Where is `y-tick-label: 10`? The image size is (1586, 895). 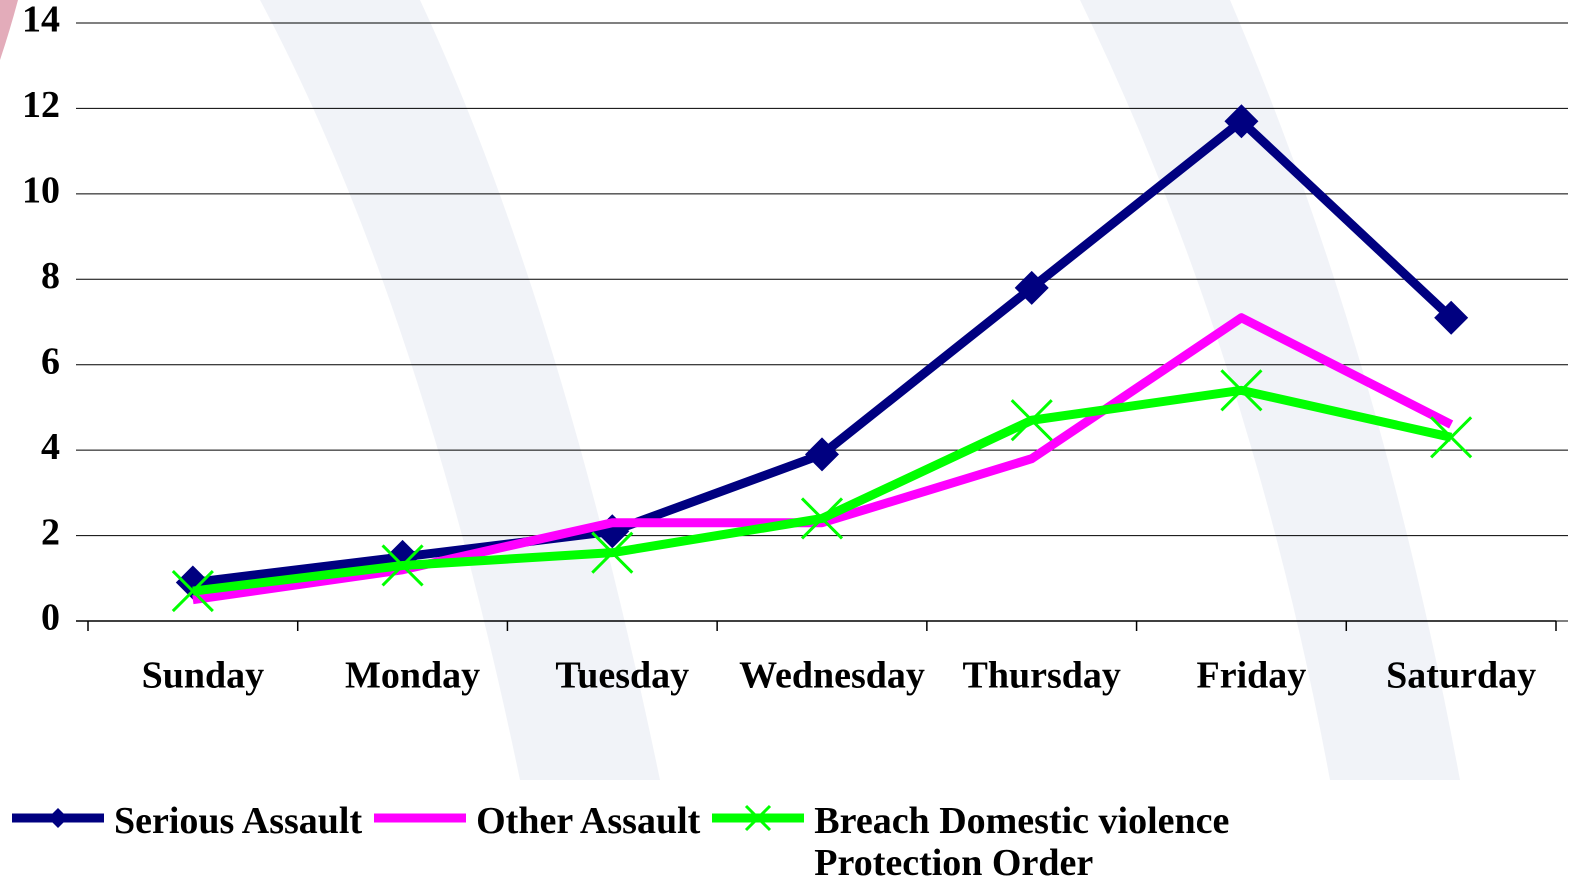 y-tick-label: 10 is located at coordinates (41, 191).